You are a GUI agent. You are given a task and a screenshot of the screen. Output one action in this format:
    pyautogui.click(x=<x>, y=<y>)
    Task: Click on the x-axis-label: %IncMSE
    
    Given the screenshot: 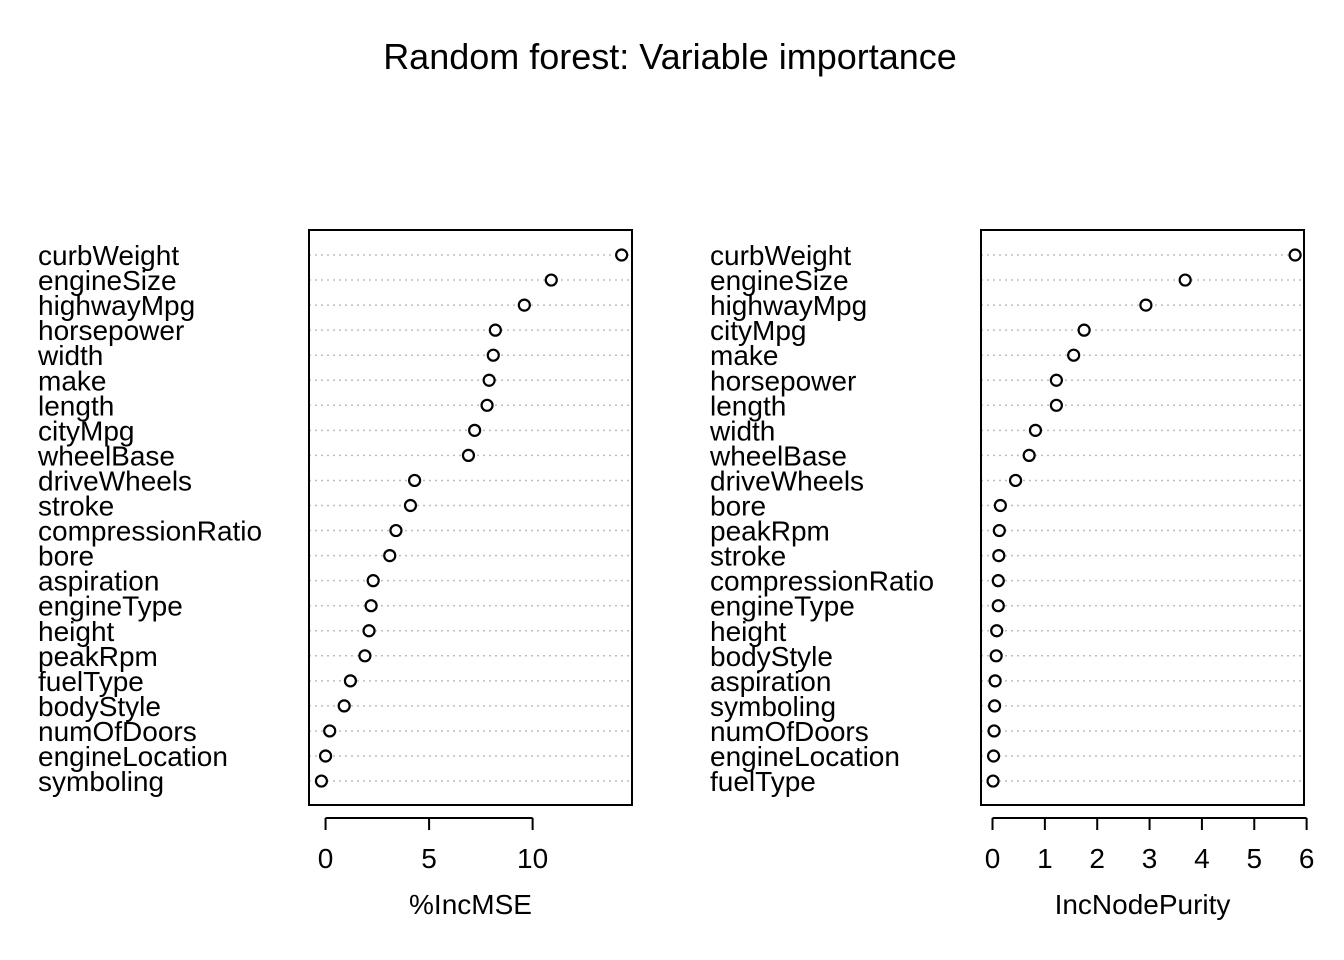 What is the action you would take?
    pyautogui.click(x=470, y=904)
    